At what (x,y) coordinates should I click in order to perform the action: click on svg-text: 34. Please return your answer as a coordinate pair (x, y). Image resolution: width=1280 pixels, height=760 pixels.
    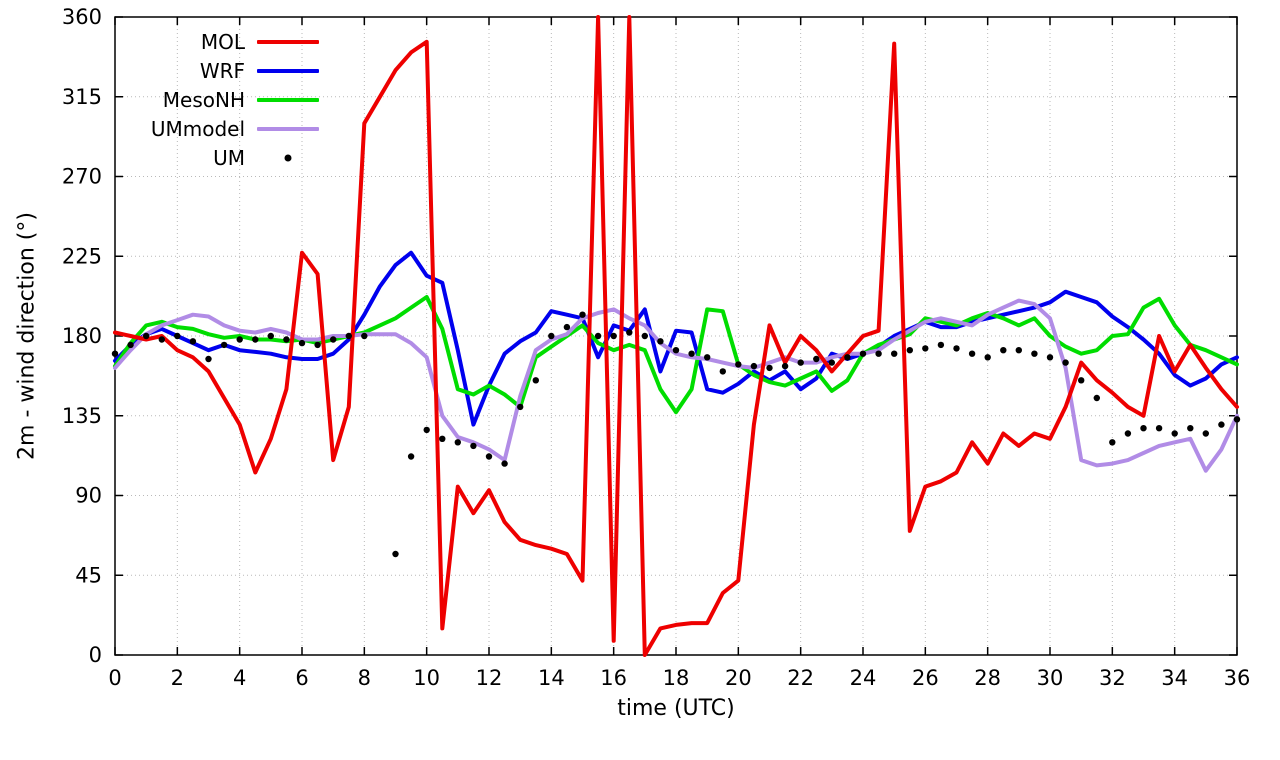
    Looking at the image, I should click on (1174, 678).